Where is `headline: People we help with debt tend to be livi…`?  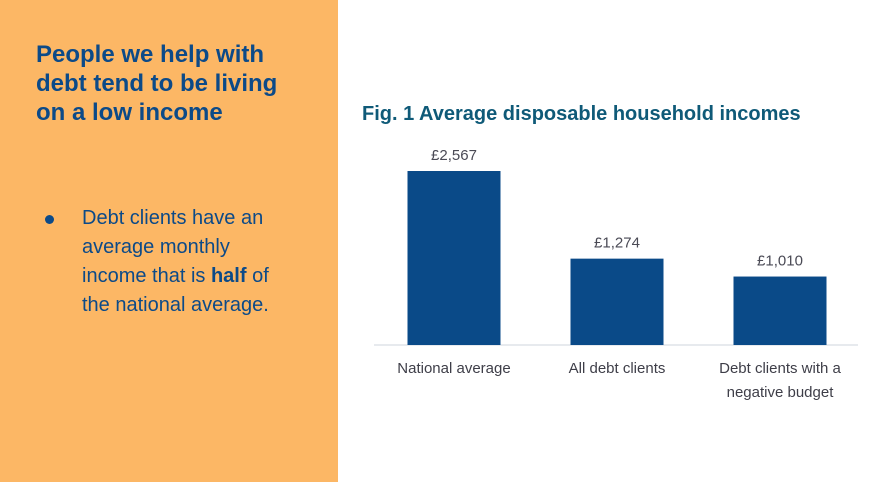 headline: People we help with debt tend to be livi… is located at coordinates (157, 83).